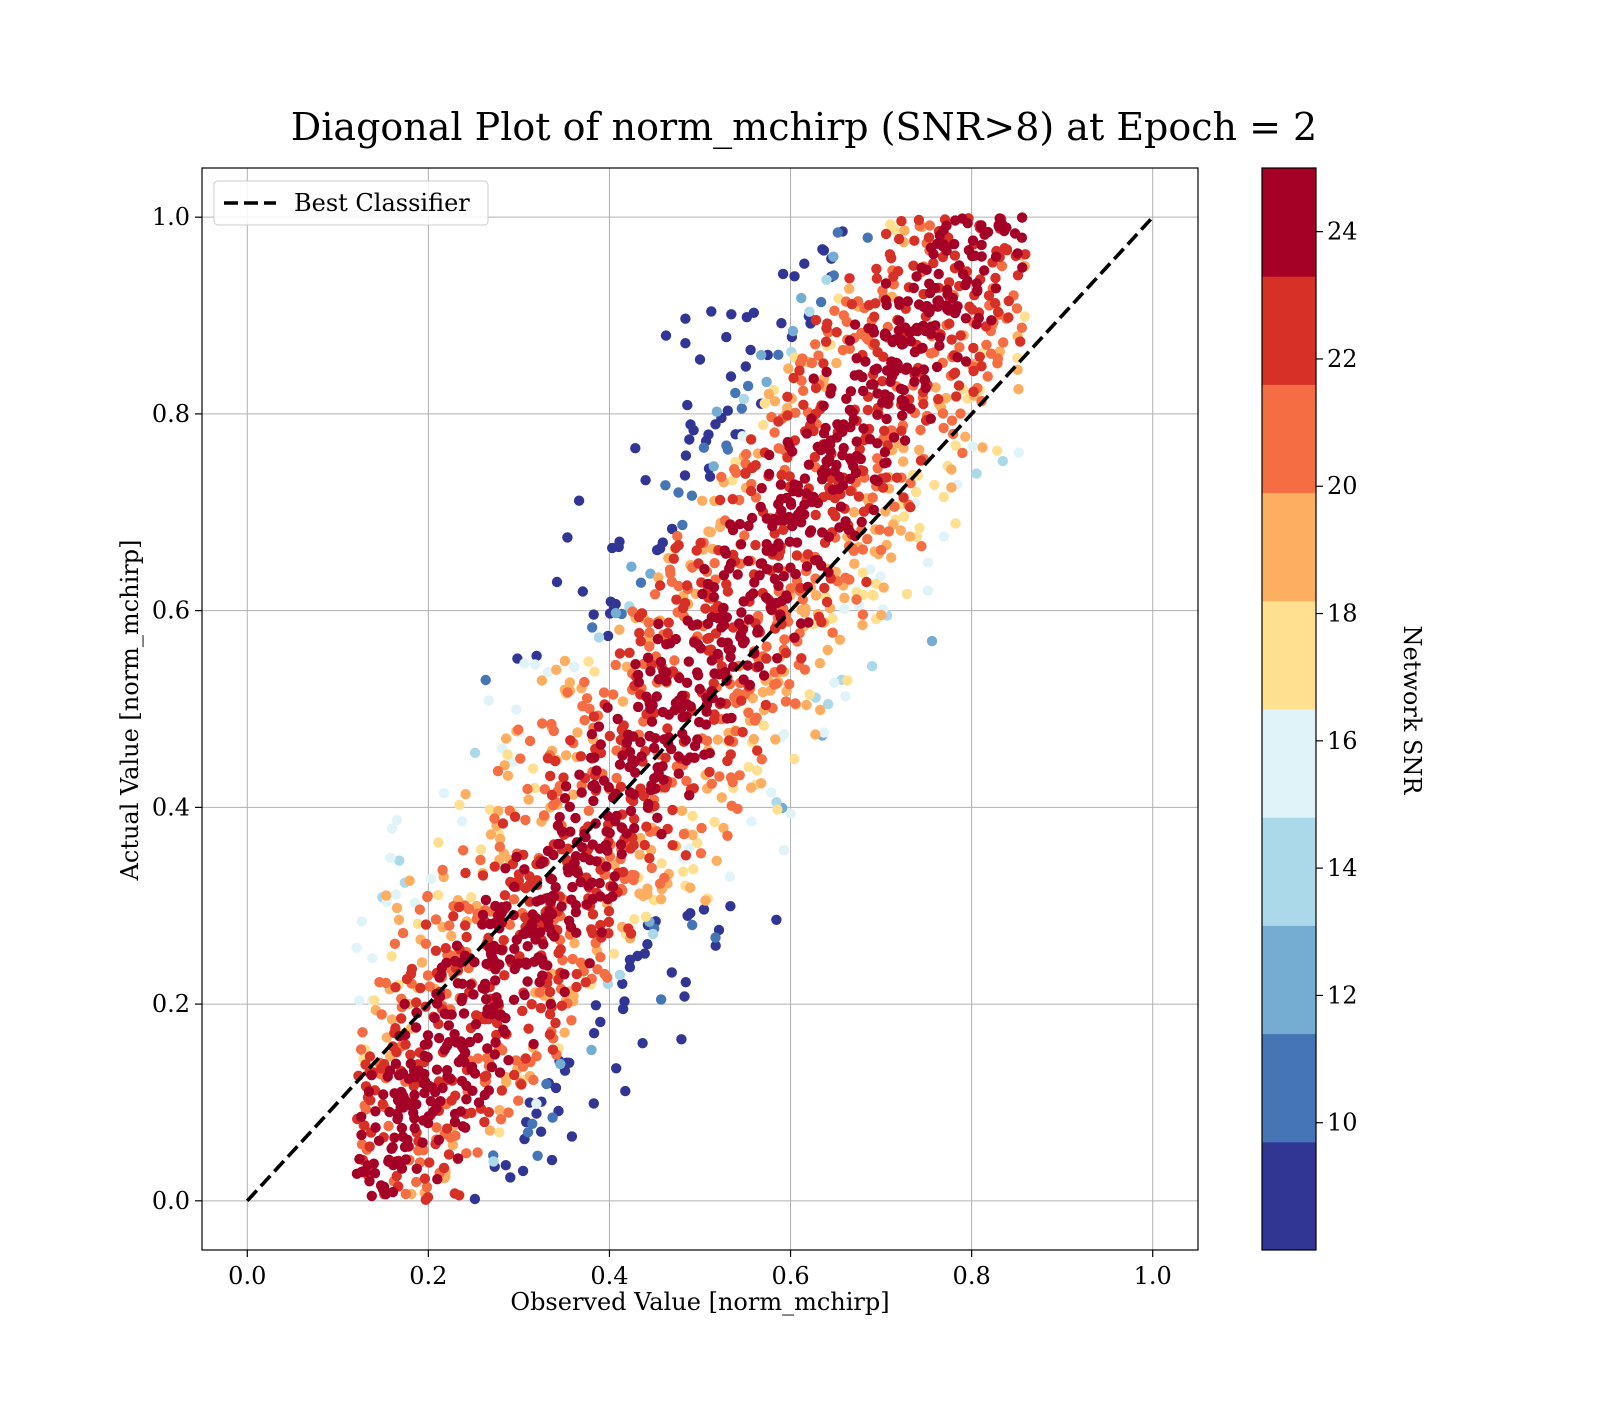 This screenshot has width=1600, height=1405. Describe the element at coordinates (1289, 330) in the screenshot. I see `colorbar-segment` at that location.